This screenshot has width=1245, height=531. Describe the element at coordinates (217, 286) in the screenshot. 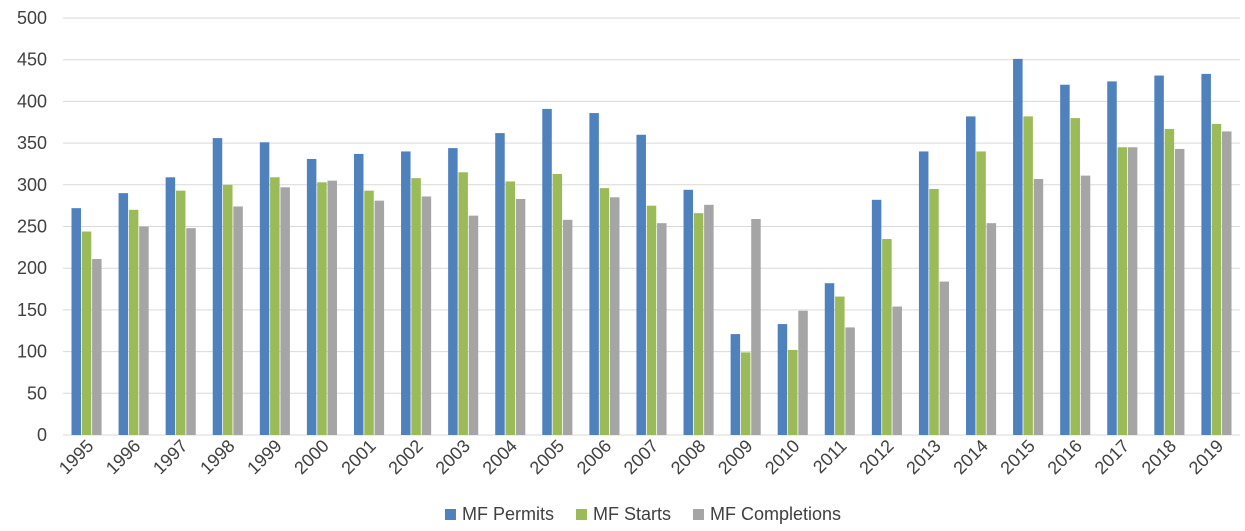

I see `bar-mf-permits-1998` at that location.